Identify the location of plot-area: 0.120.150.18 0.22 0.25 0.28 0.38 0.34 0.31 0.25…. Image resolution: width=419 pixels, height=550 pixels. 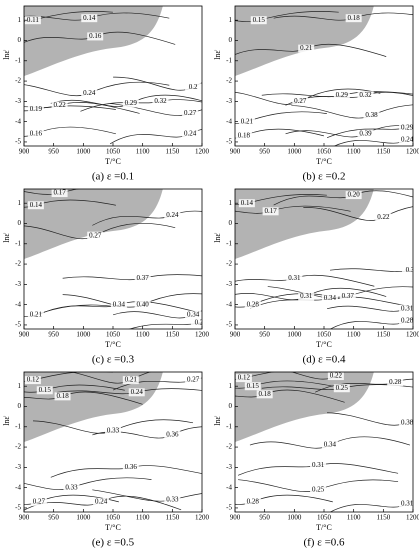
(324, 442).